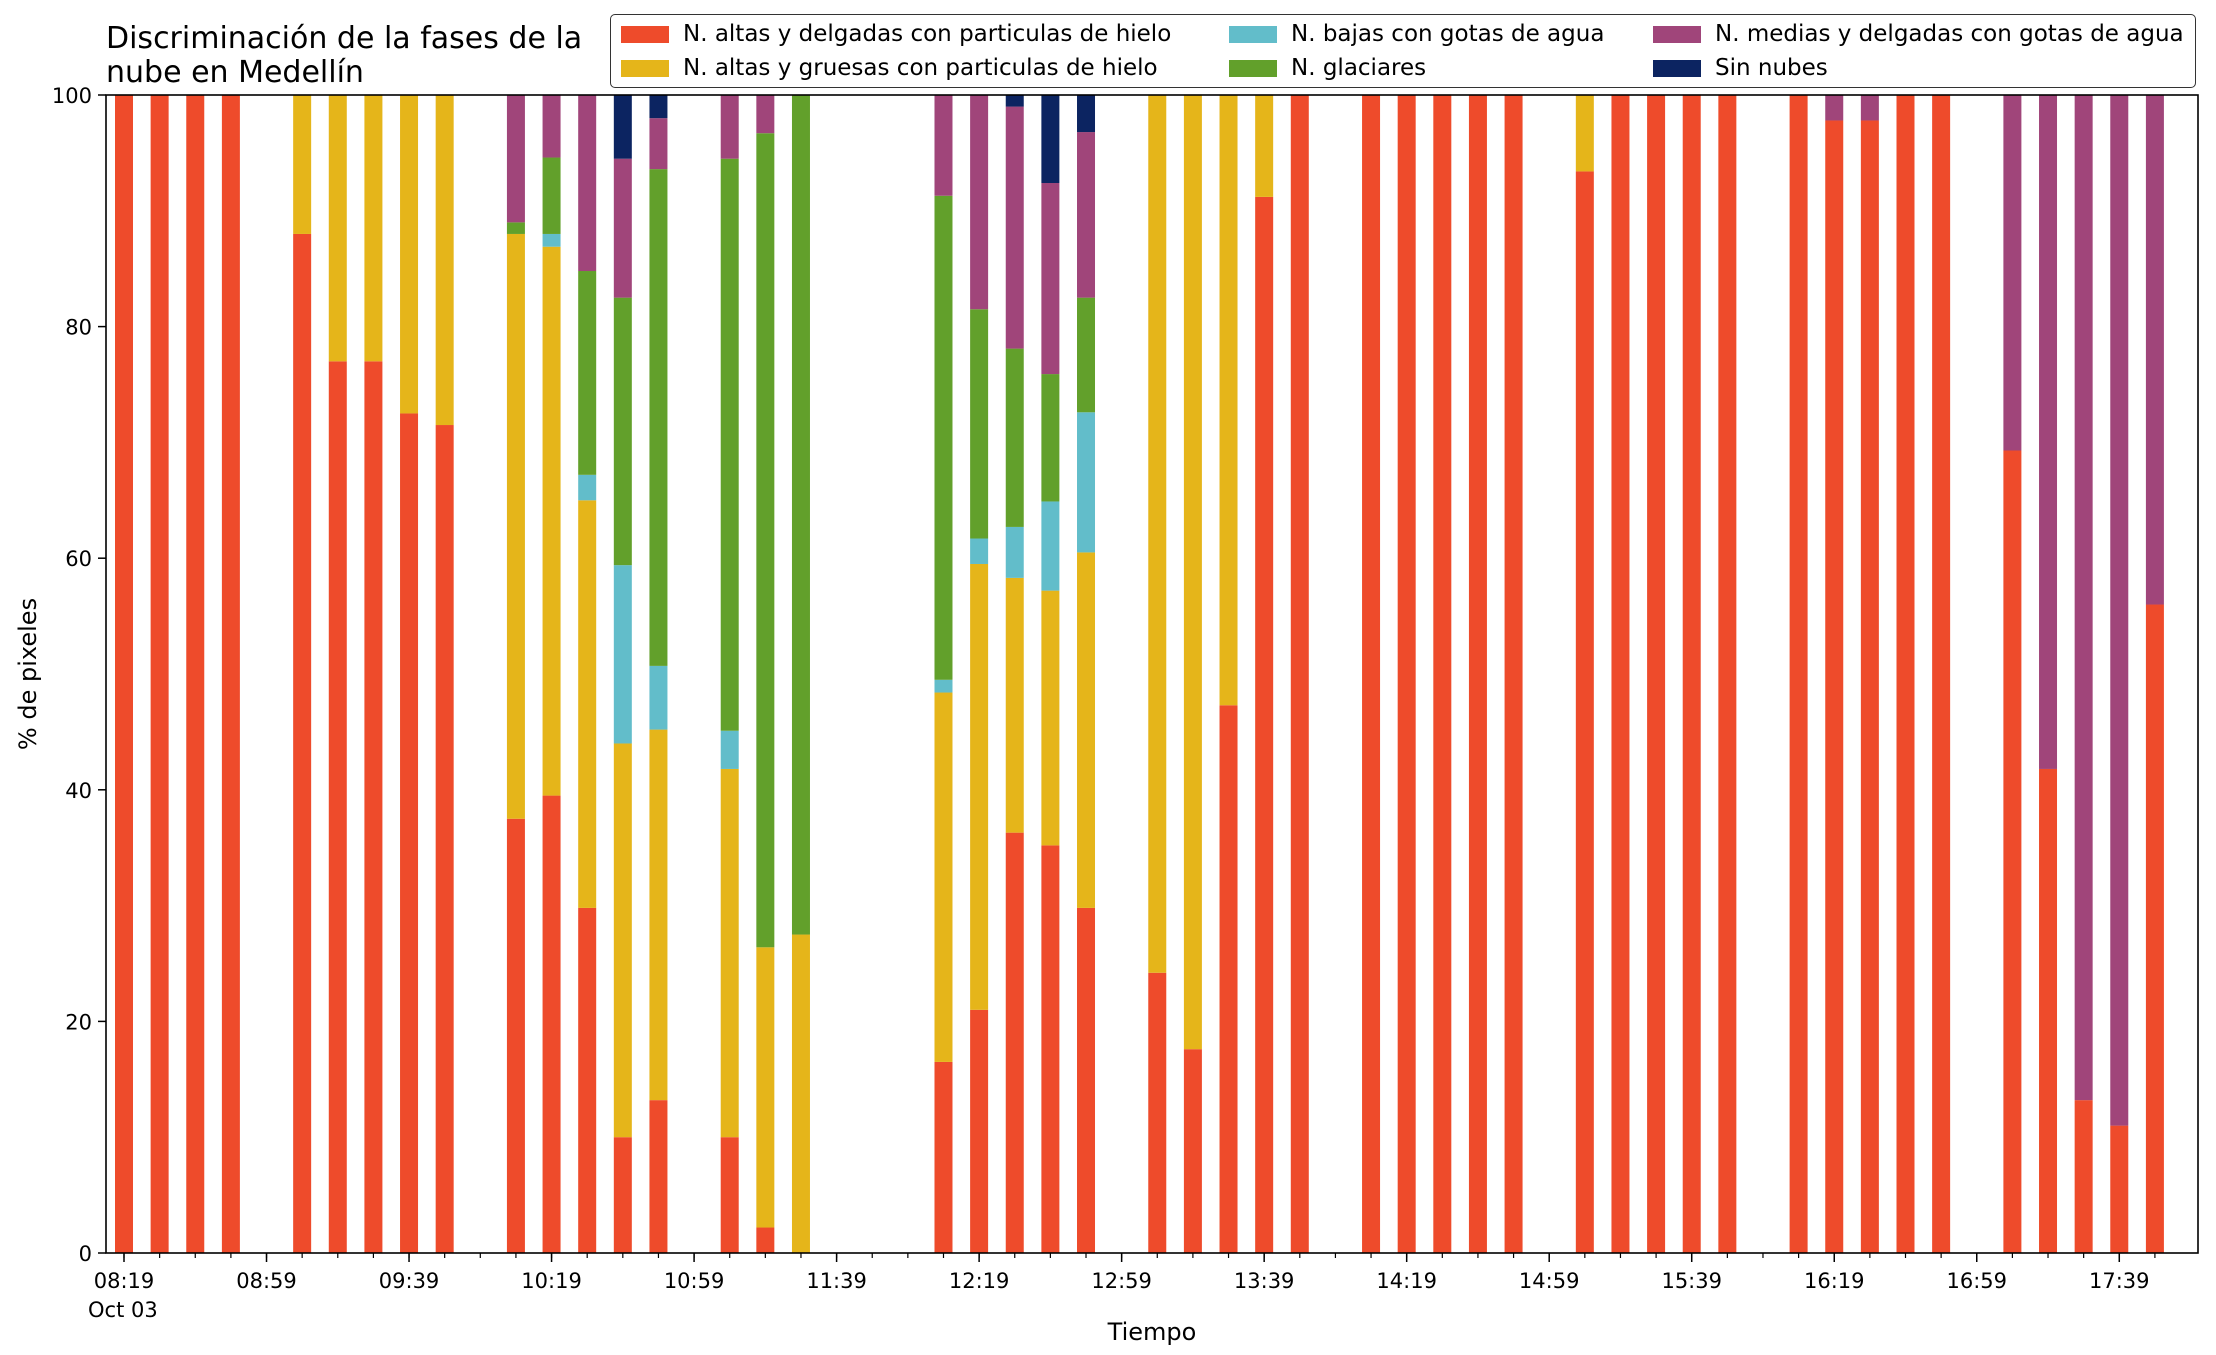 The image size is (2216, 1355). Describe the element at coordinates (266, 1281) in the screenshot. I see `x-tick-label: 08:59` at that location.